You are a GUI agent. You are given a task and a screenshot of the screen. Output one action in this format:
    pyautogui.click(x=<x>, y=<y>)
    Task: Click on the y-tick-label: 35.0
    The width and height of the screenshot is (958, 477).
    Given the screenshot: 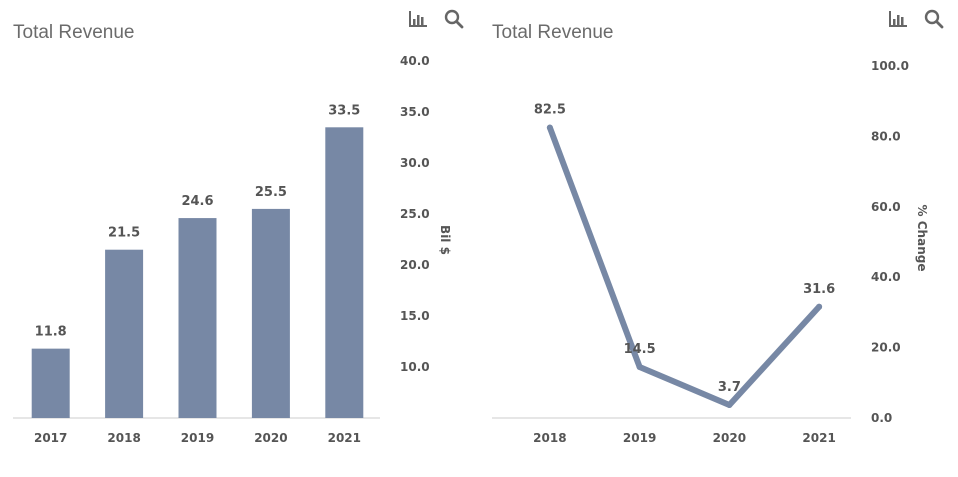 What is the action you would take?
    pyautogui.click(x=415, y=112)
    